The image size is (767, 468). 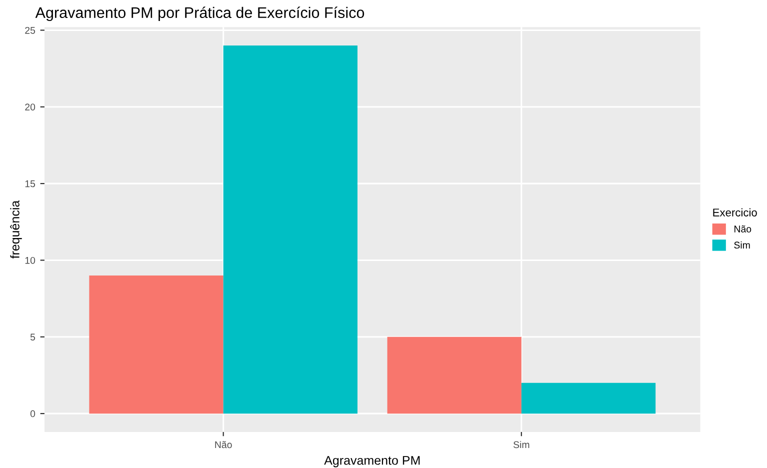 What do you see at coordinates (743, 228) in the screenshot?
I see `legend-label: Não` at bounding box center [743, 228].